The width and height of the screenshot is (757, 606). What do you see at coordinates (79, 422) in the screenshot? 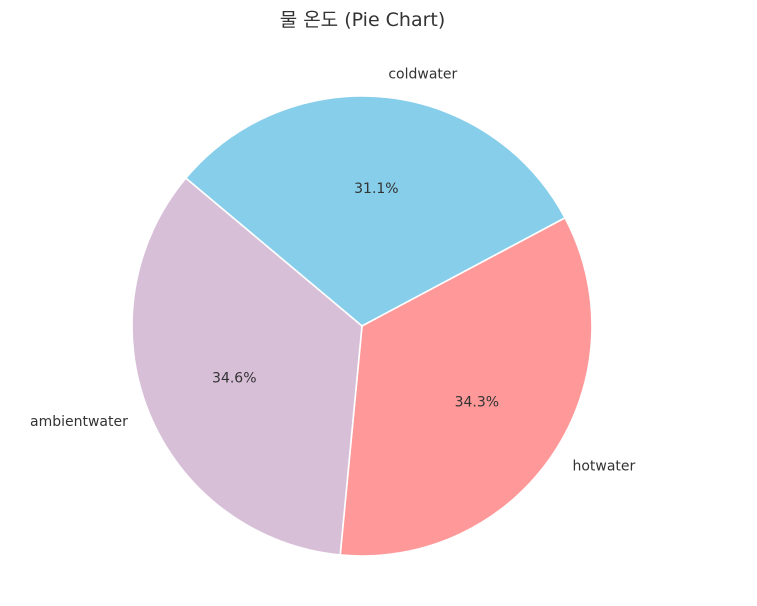
I see `slice-label-ambientwater: ambientwater` at bounding box center [79, 422].